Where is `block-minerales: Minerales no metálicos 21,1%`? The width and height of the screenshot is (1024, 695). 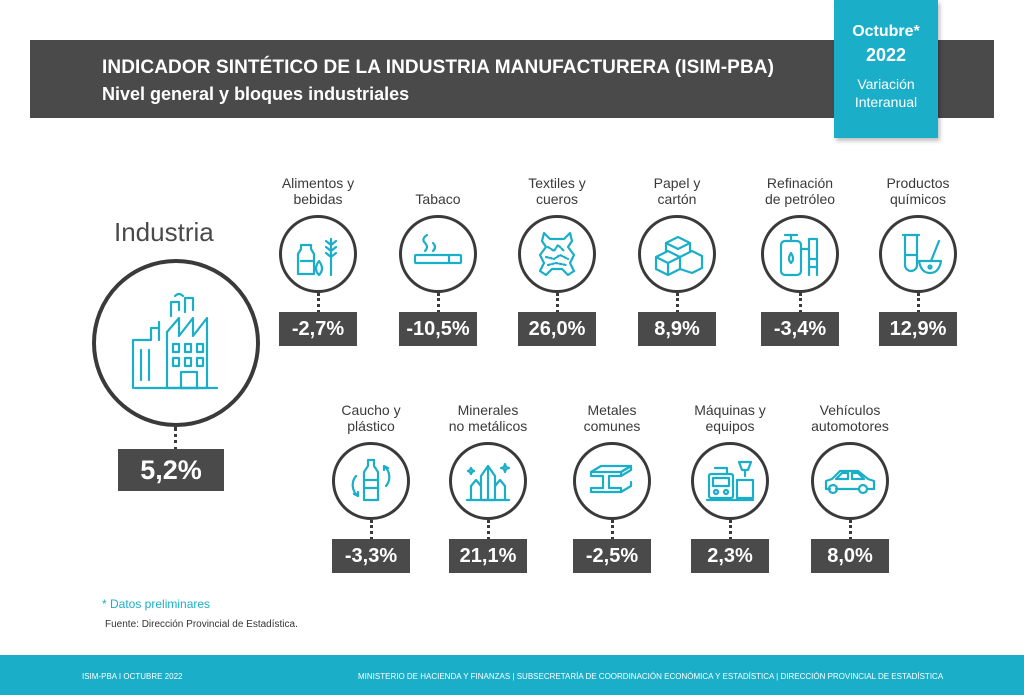
block-minerales: Minerales no metálicos 21,1% is located at coordinates (488, 502).